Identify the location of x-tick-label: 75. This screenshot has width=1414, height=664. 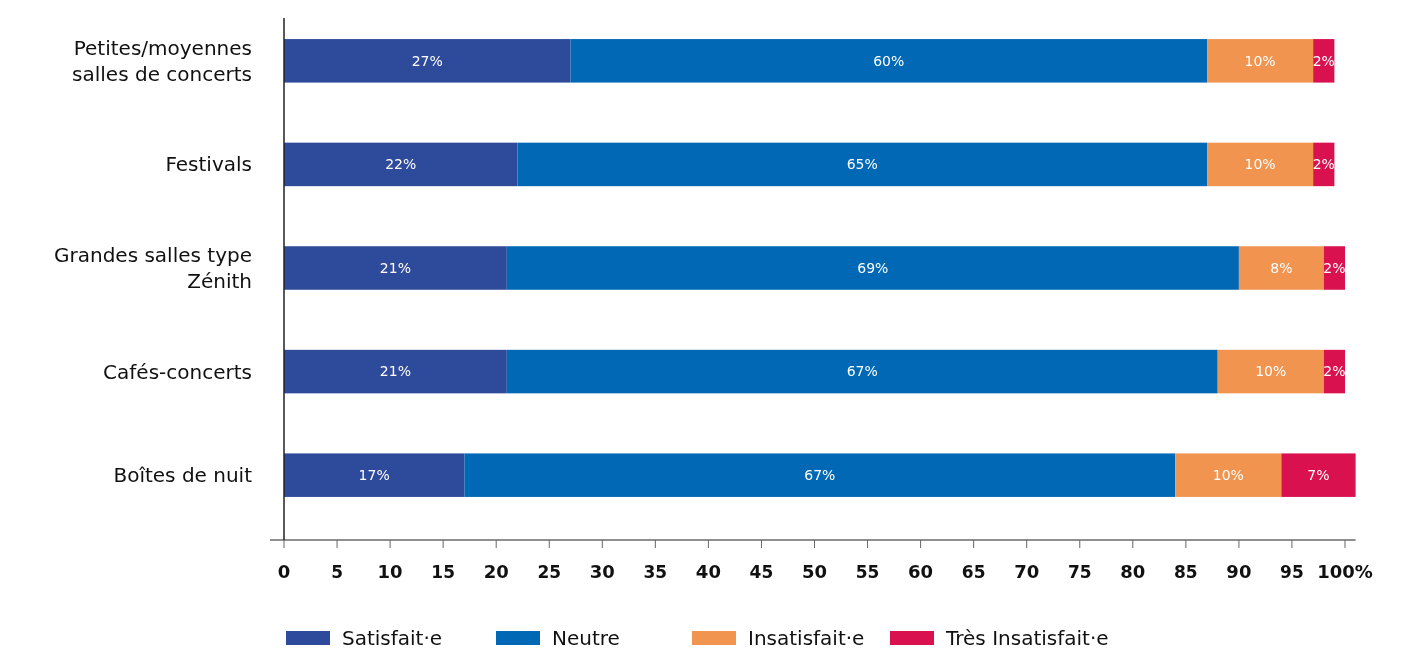
(1079, 572).